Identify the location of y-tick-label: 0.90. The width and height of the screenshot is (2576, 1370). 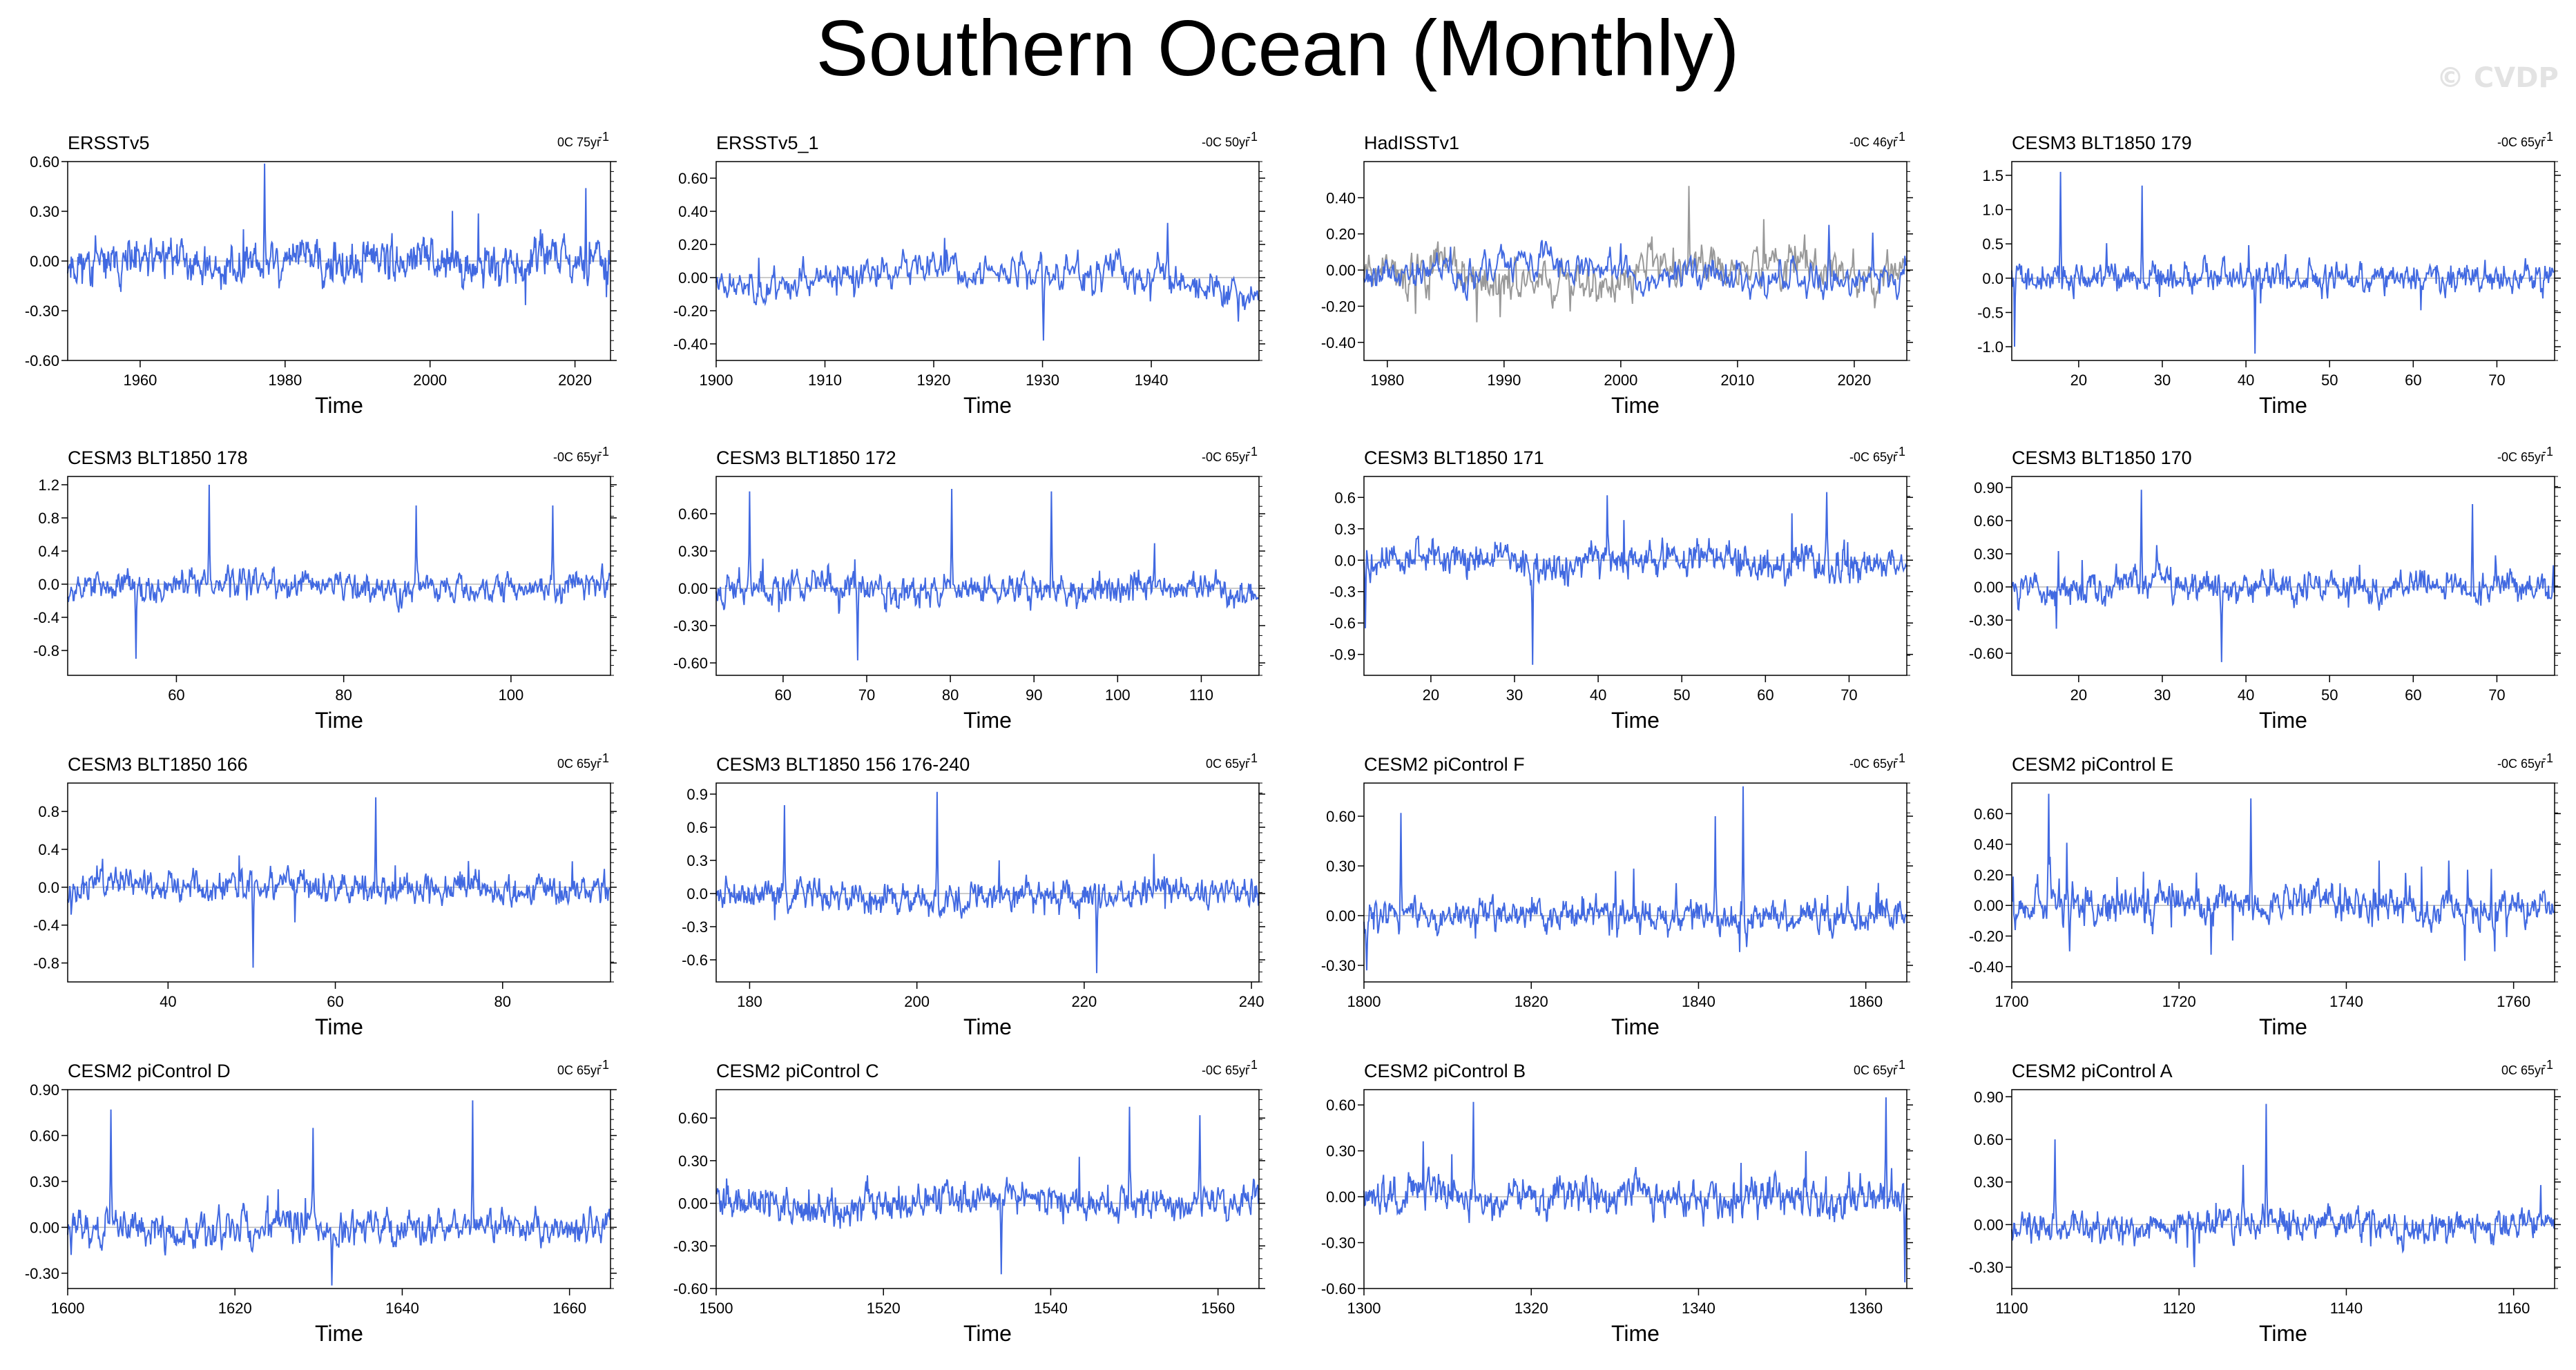
(1988, 1097).